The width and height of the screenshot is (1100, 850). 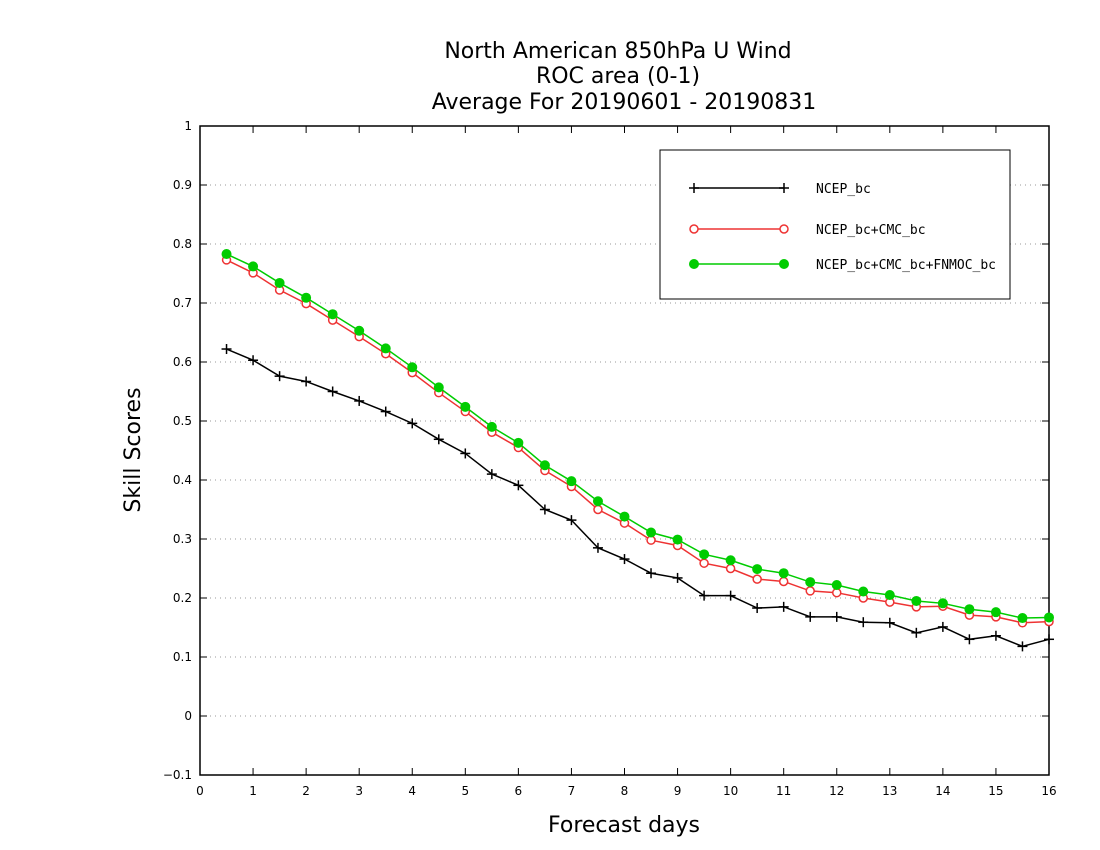 I want to click on x-tick-label: 1, so click(x=253, y=791).